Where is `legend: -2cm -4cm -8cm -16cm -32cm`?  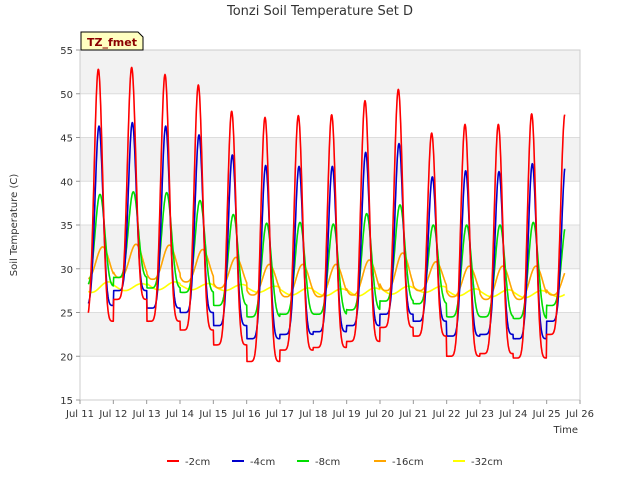
legend: -2cm -4cm -8cm -16cm -32cm is located at coordinates (335, 462).